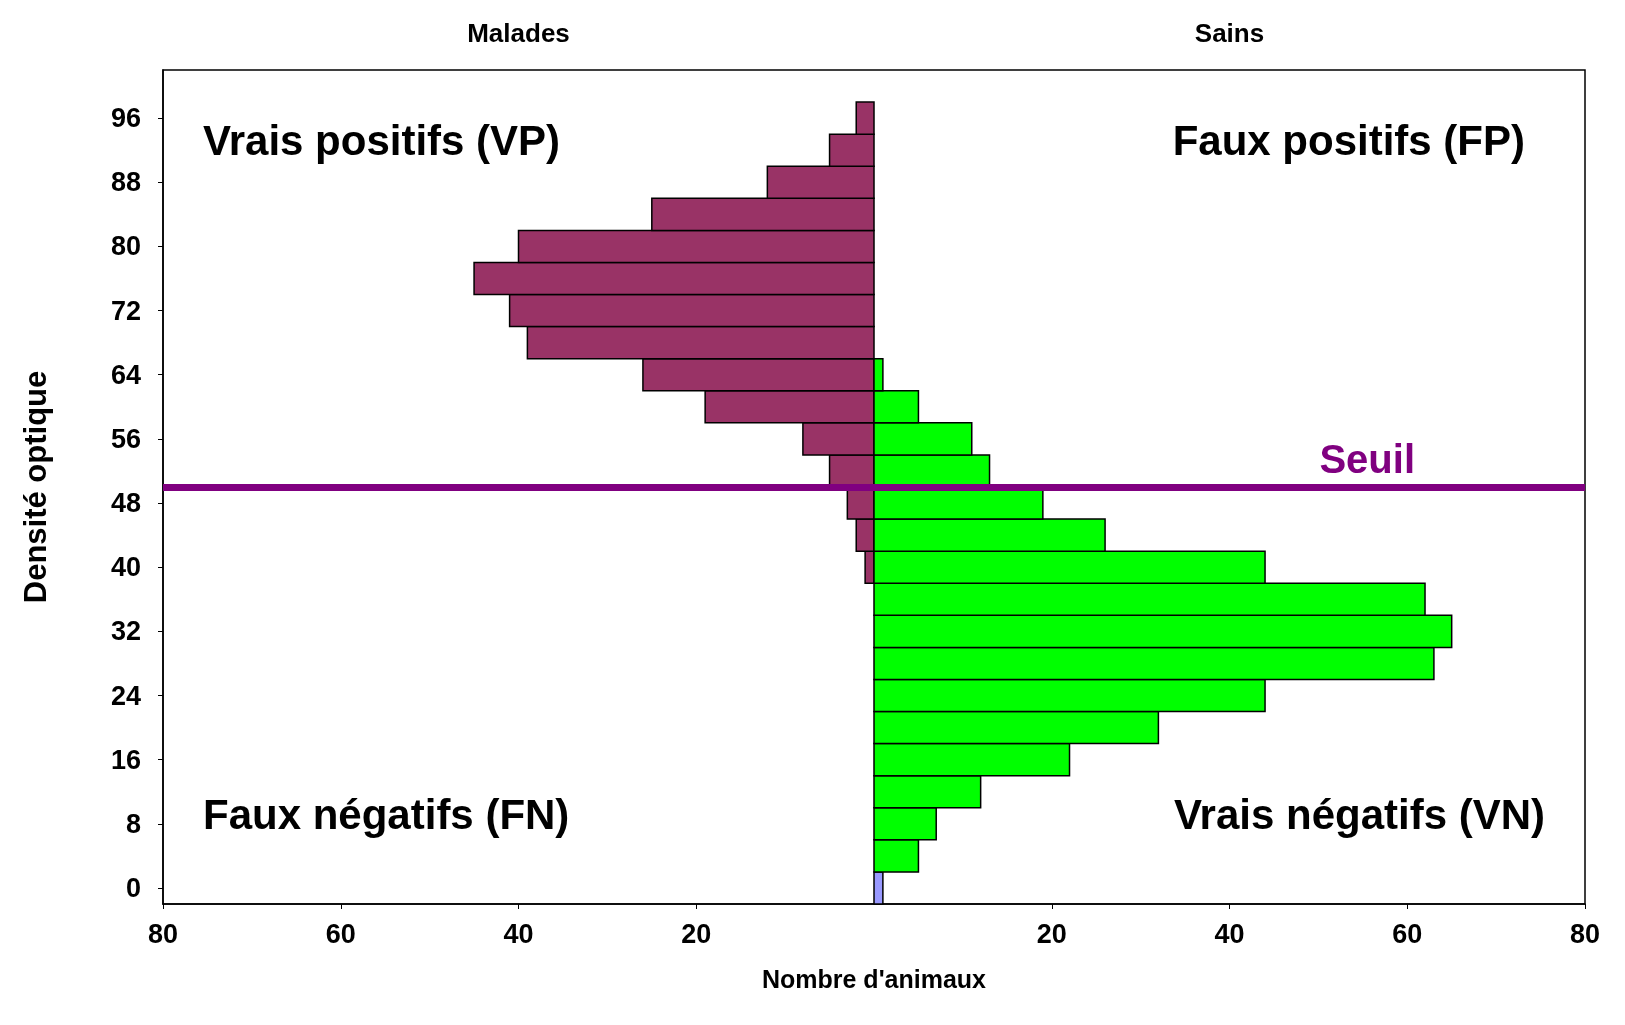 The width and height of the screenshot is (1625, 1025). I want to click on y-tick-label: 64, so click(125, 374).